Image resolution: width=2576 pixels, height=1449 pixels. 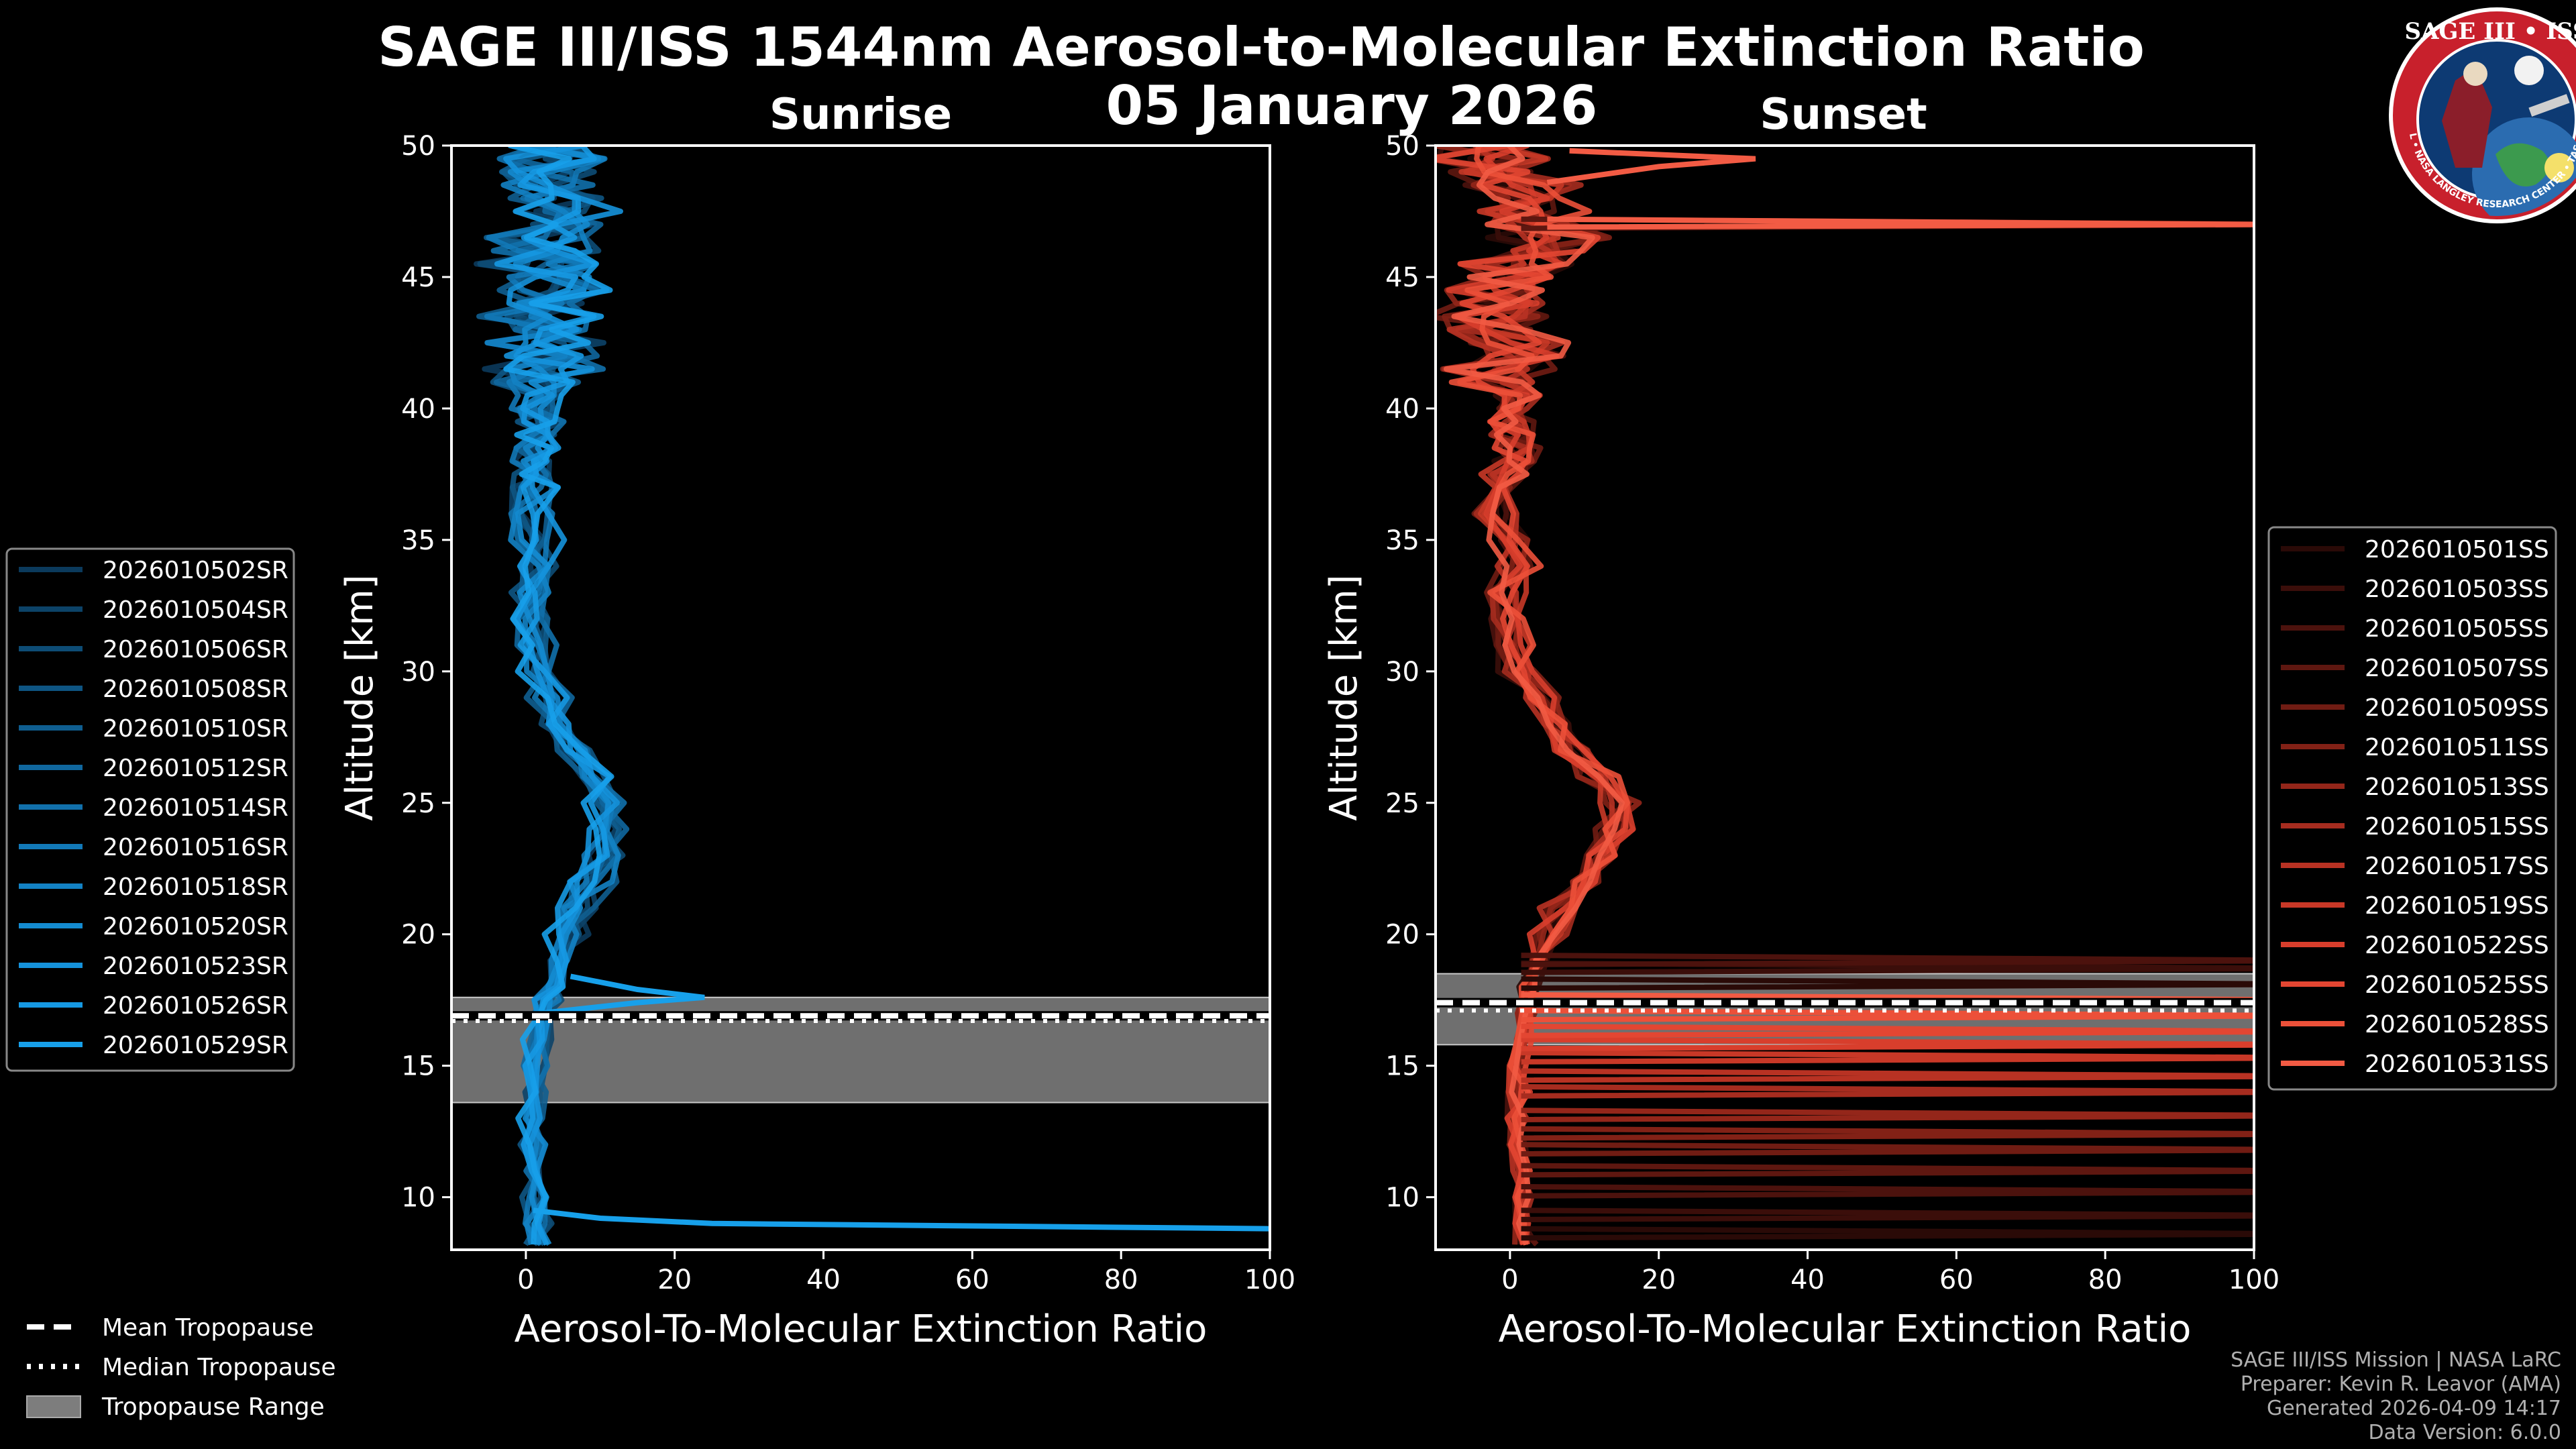 I want to click on legend-entry: 2026010528SS, so click(x=2457, y=1024).